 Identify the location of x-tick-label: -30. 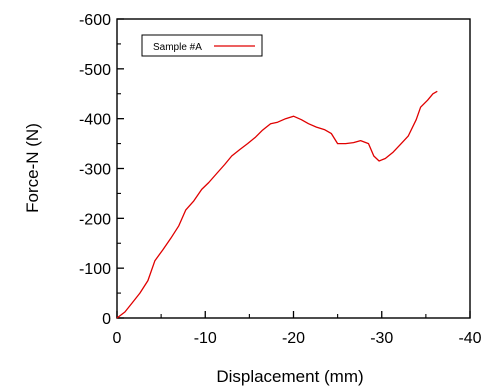
(381, 338).